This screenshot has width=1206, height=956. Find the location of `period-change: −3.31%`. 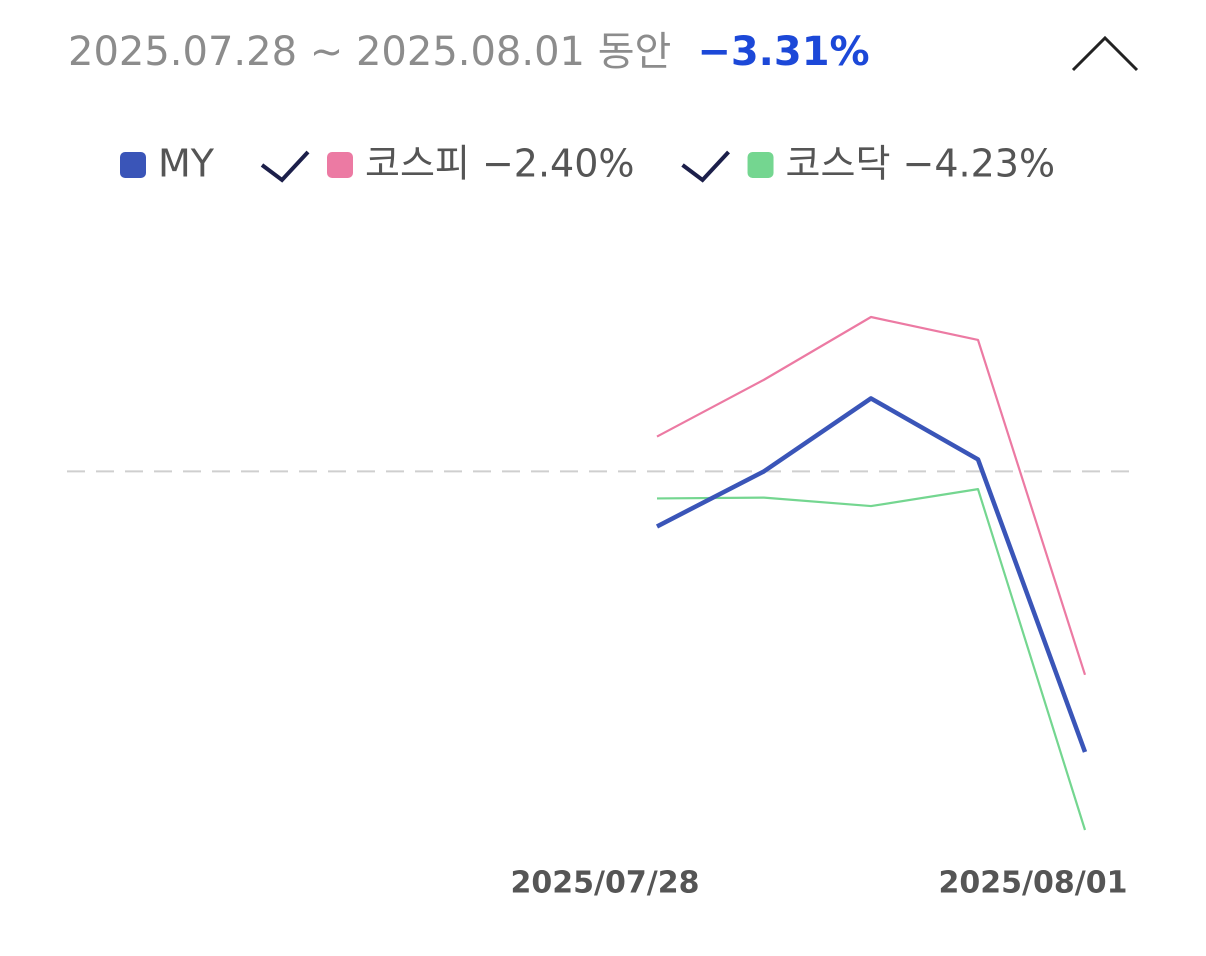

period-change: −3.31% is located at coordinates (783, 52).